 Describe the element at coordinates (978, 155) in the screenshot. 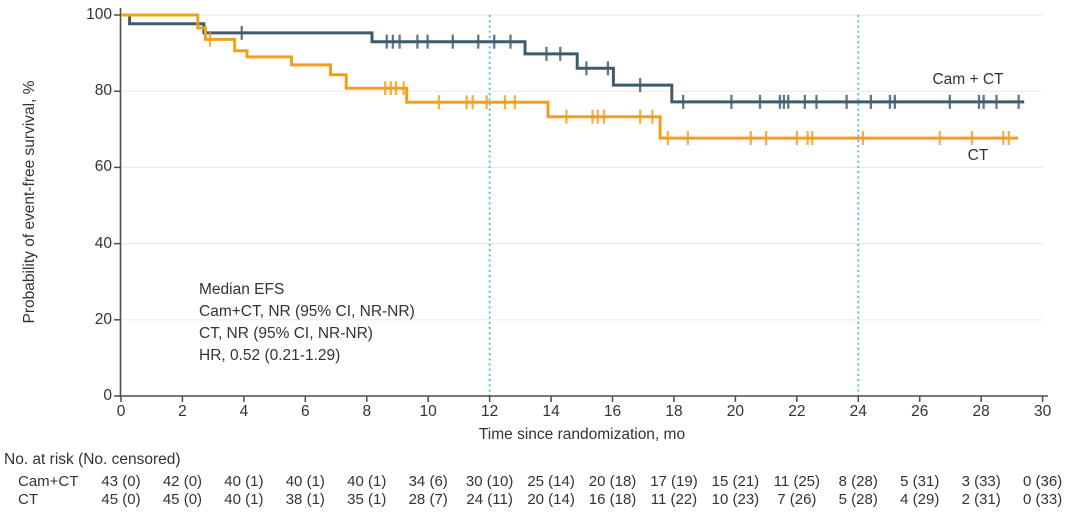

I see `curve-label-ct: CT` at that location.